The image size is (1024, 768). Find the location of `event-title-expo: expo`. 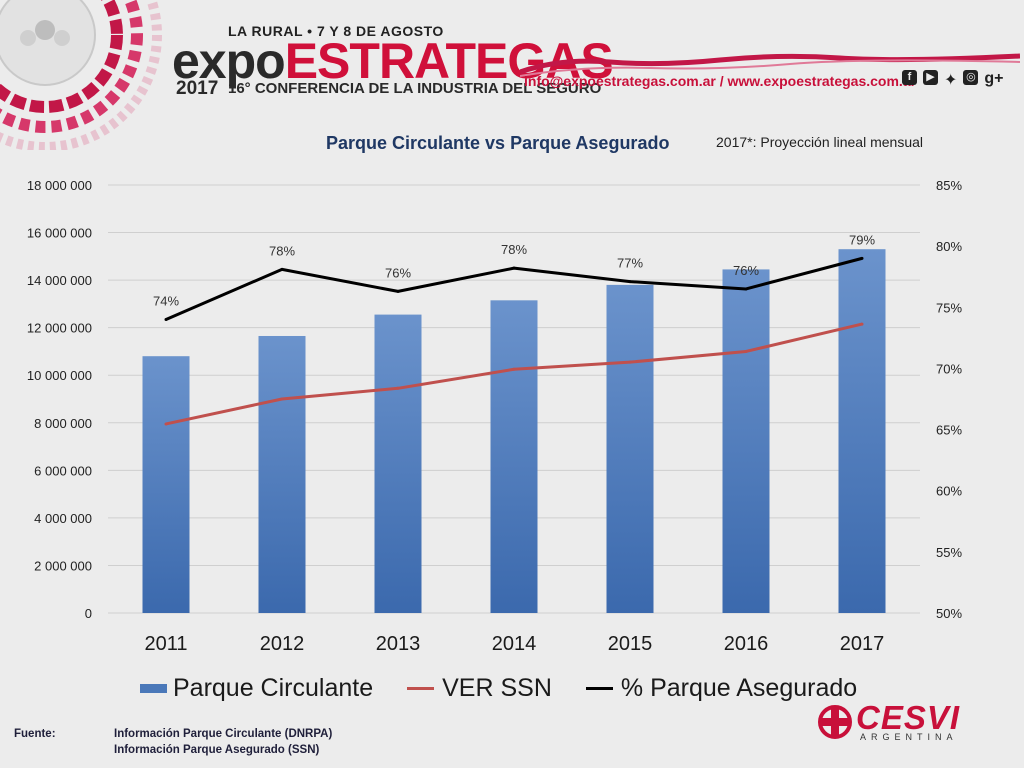

event-title-expo: expo is located at coordinates (229, 61).